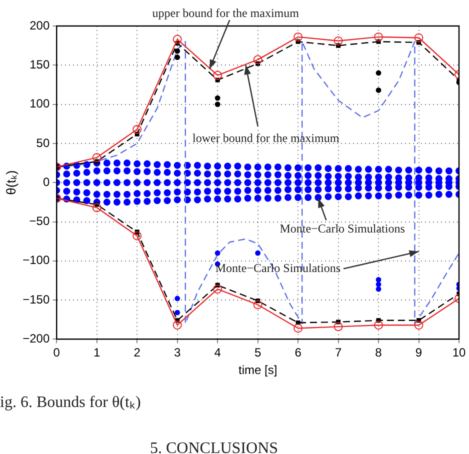  Describe the element at coordinates (40, 25) in the screenshot. I see `y-tick-label: 200` at that location.